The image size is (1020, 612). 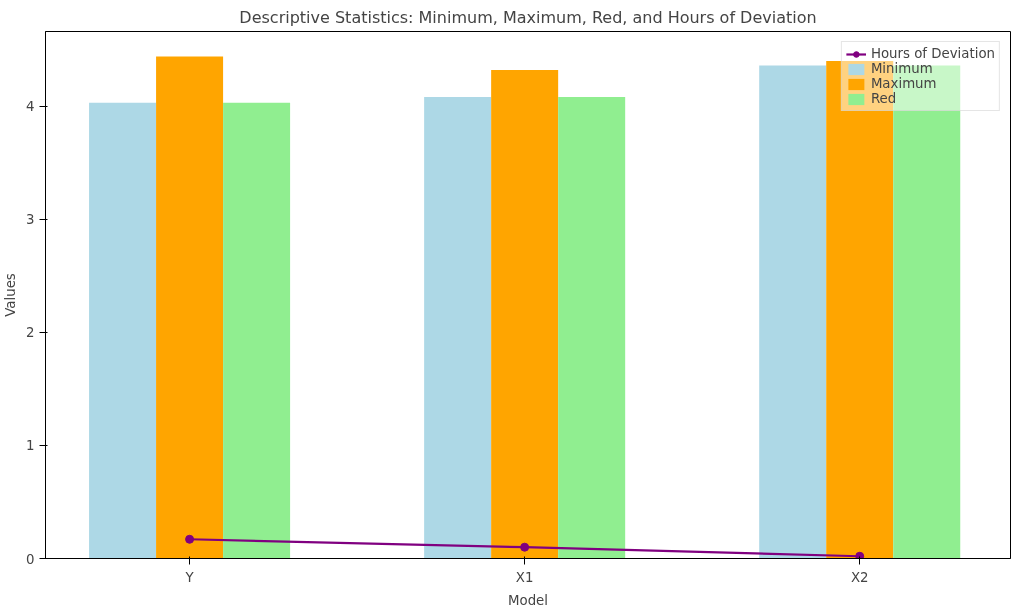 I want to click on x-tick-label: X1, so click(x=524, y=577).